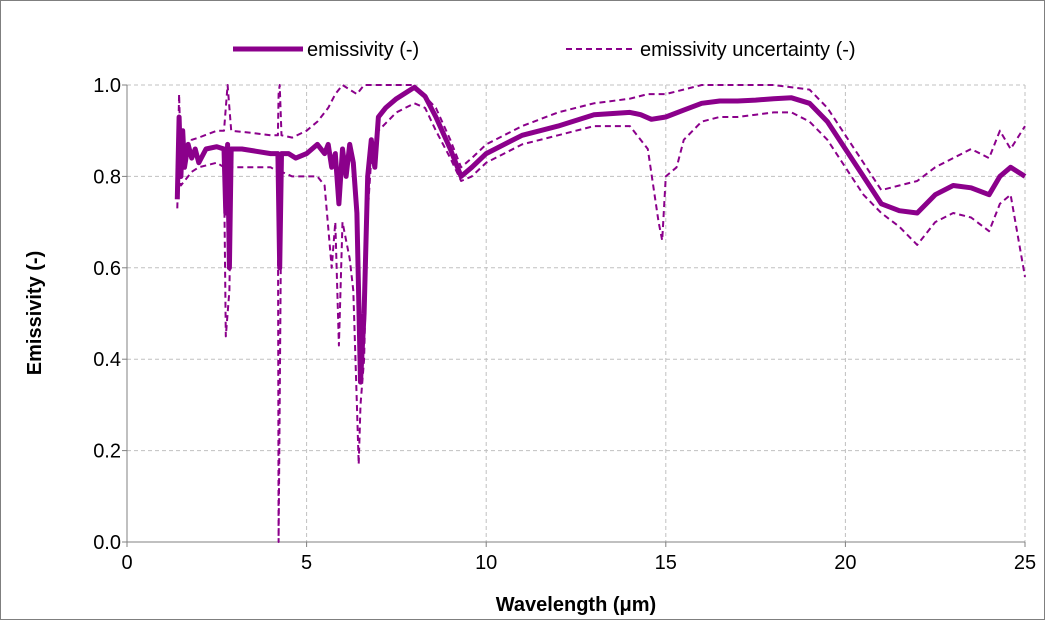 This screenshot has width=1045, height=624. I want to click on x-axis-title: Wavelength (μm), so click(576, 605).